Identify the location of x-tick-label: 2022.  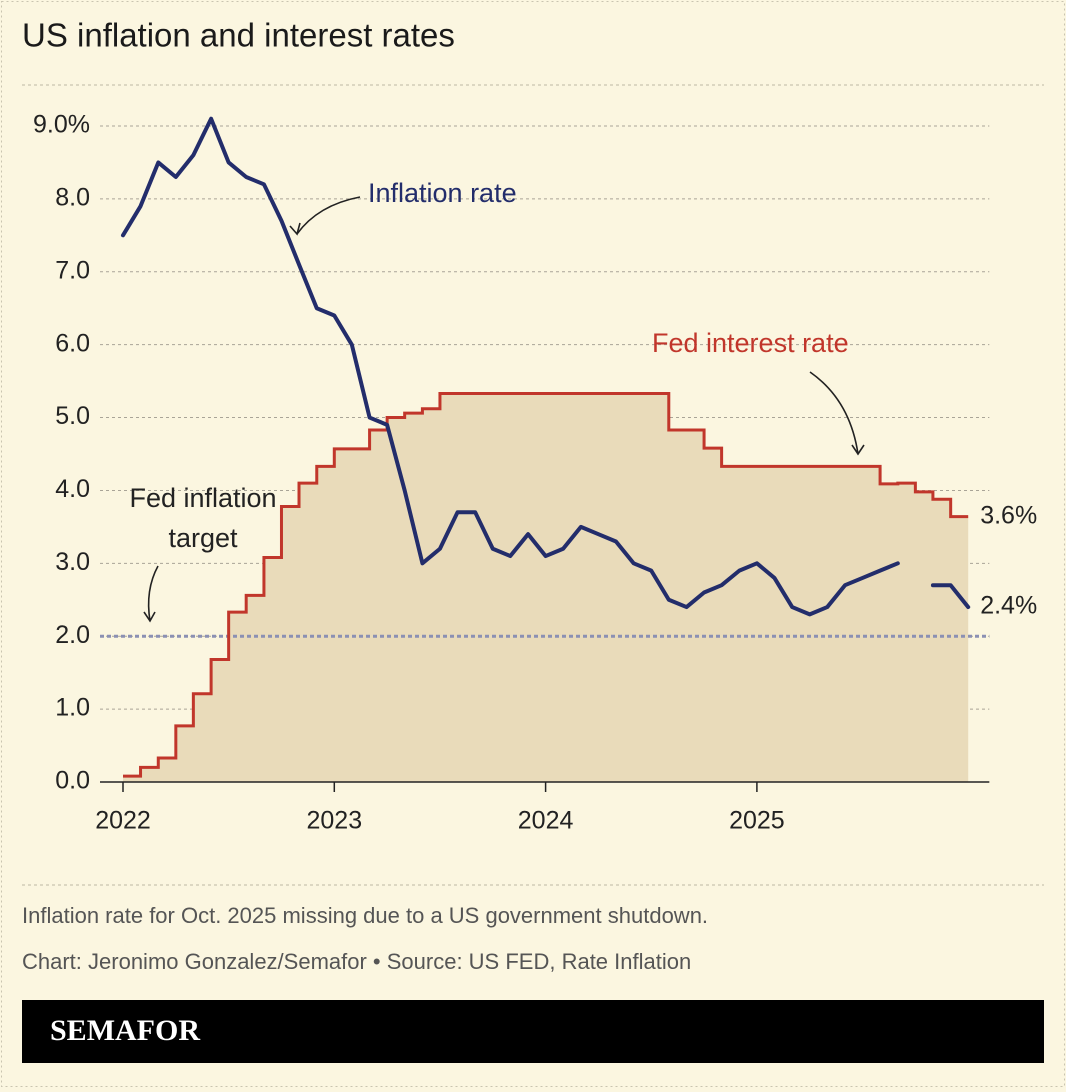
(123, 821).